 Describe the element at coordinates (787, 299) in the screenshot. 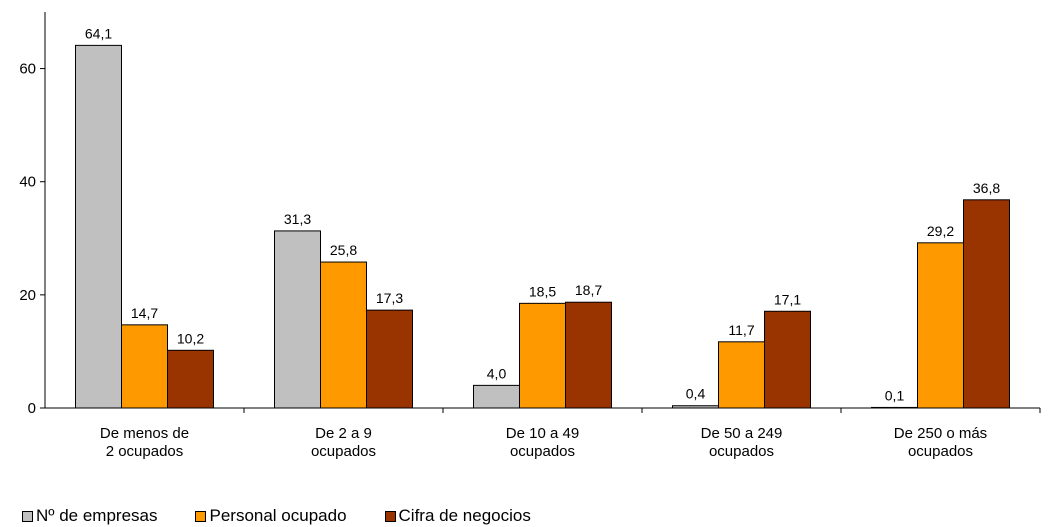

I see `data-label: 17,1` at that location.